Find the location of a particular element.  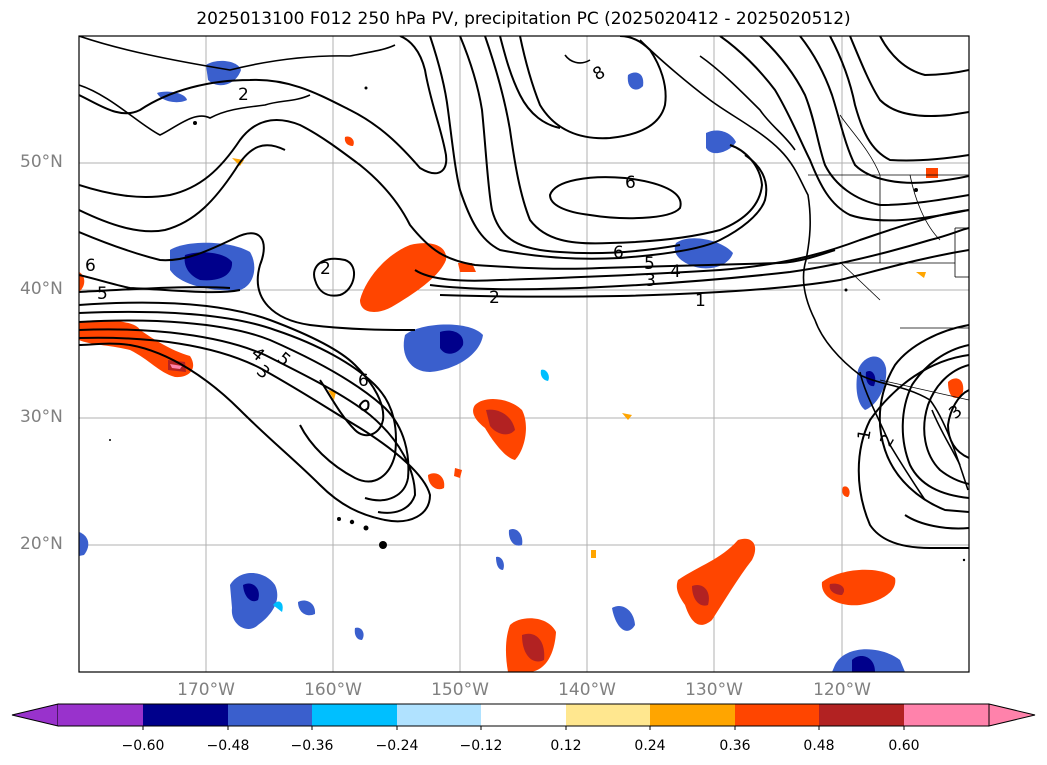

contour-label: 3 is located at coordinates (650, 281).